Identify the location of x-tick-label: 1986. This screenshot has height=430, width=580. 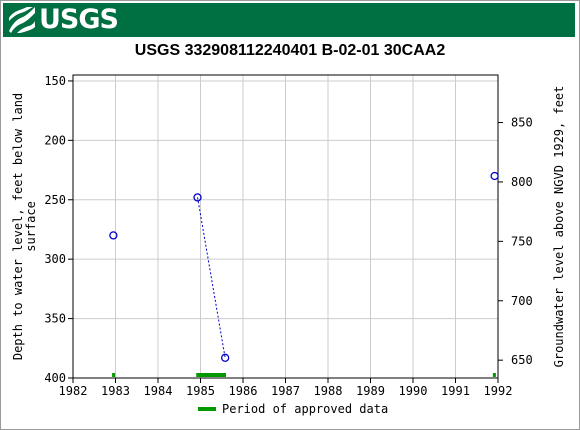
(243, 391).